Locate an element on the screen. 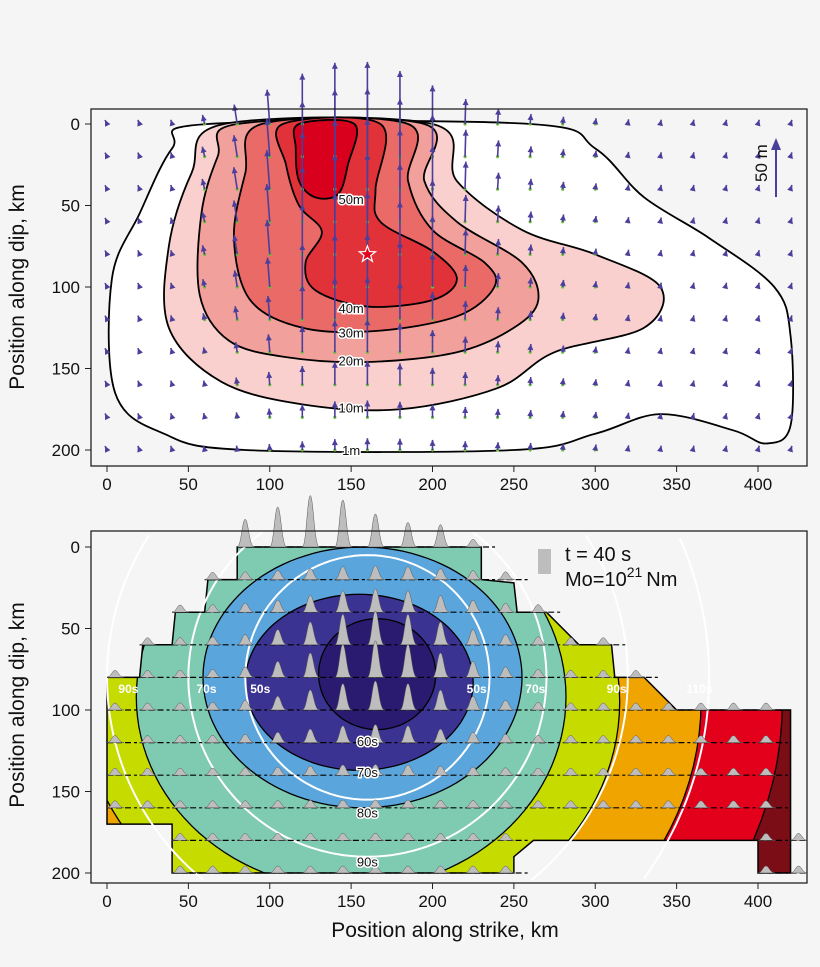 This screenshot has height=967, width=820. x-tick-label: 300 is located at coordinates (595, 901).